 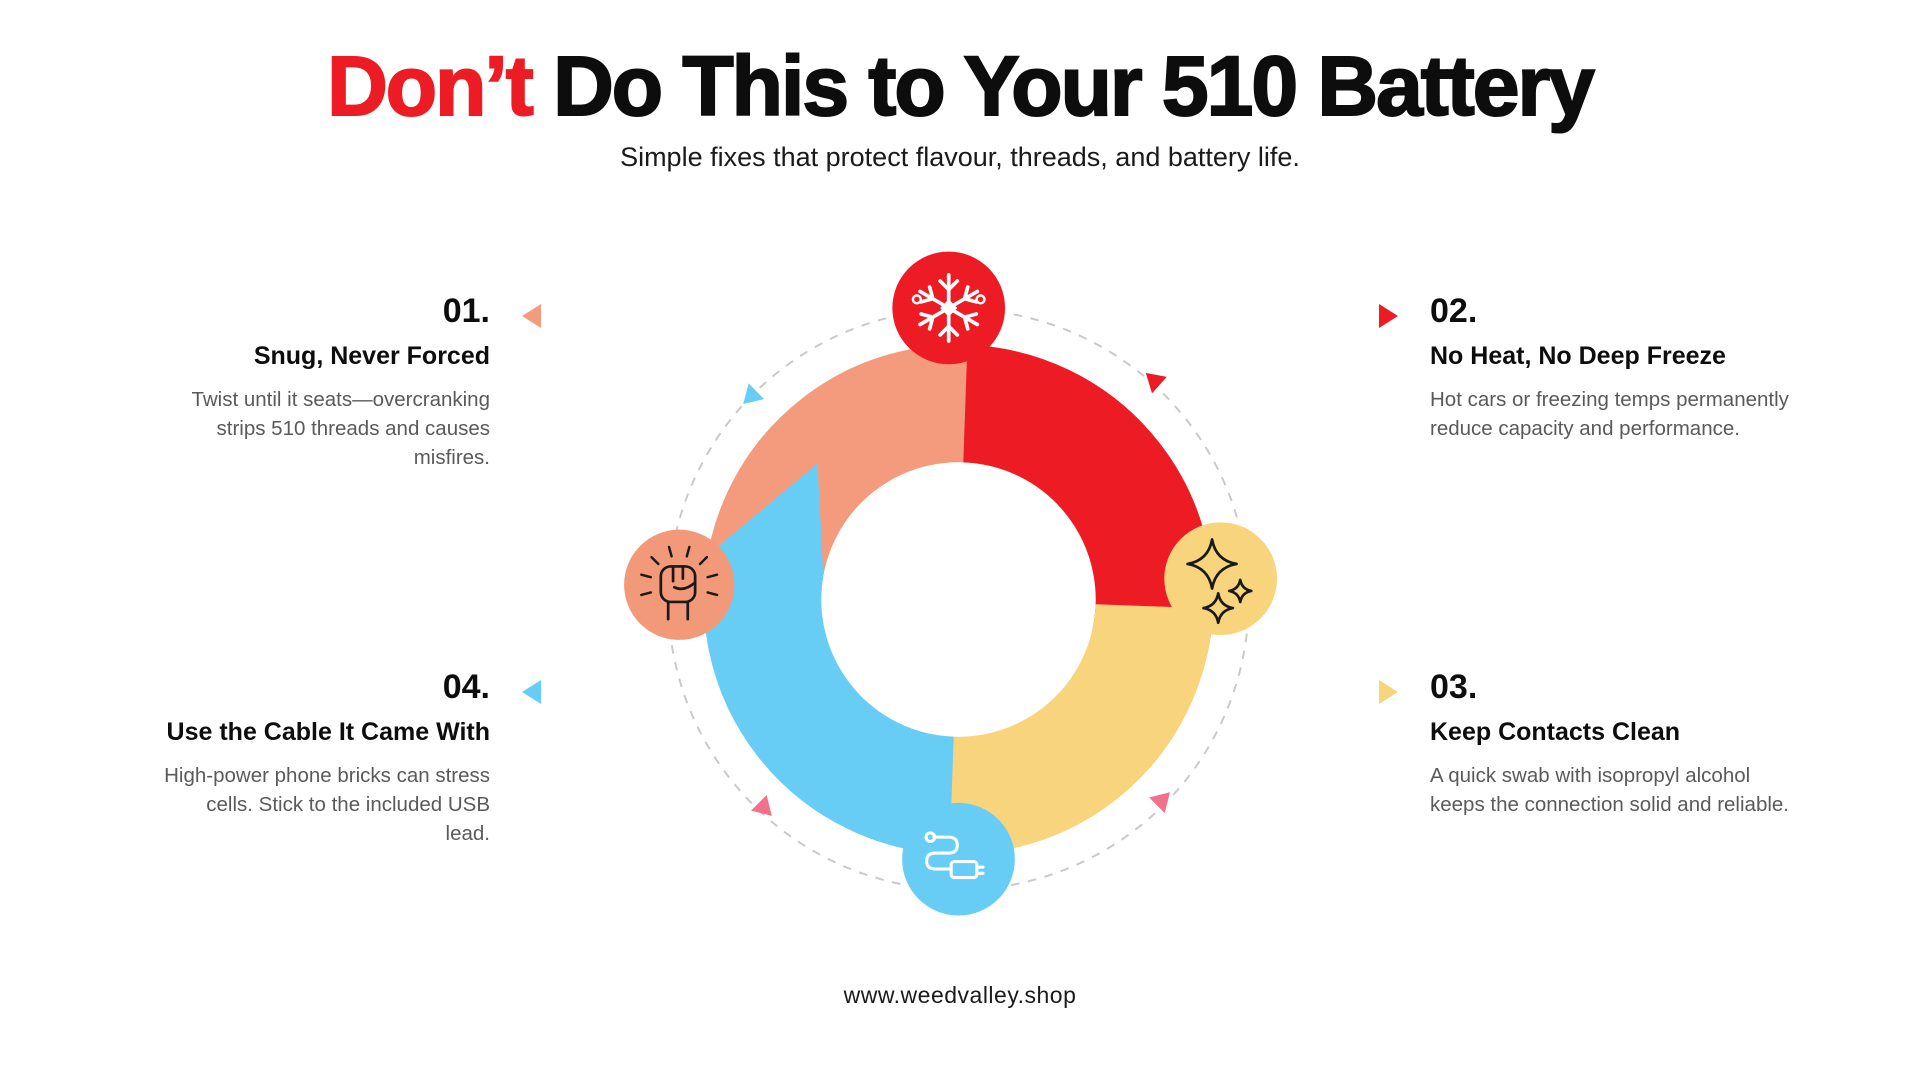 I want to click on section-04-pointer-triangle-icon, so click(x=531, y=692).